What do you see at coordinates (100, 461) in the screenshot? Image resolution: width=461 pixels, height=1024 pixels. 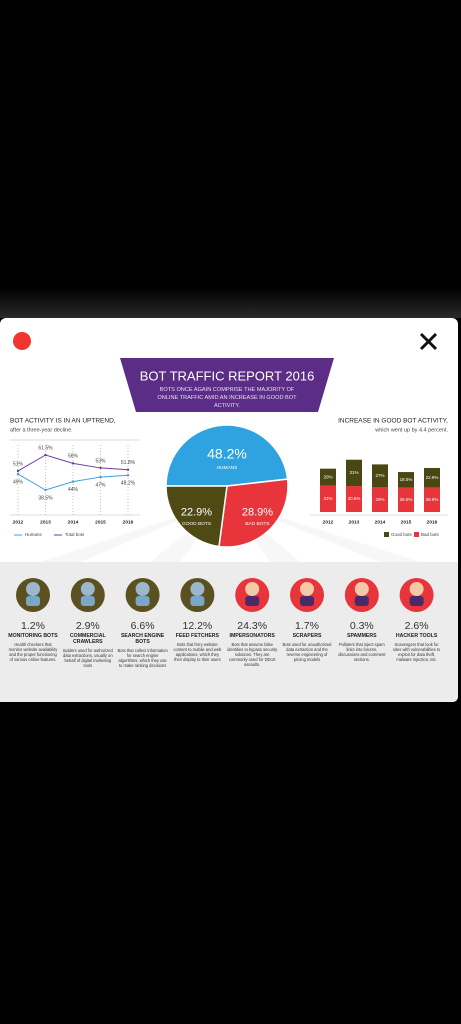 I see `value-label: 53%` at bounding box center [100, 461].